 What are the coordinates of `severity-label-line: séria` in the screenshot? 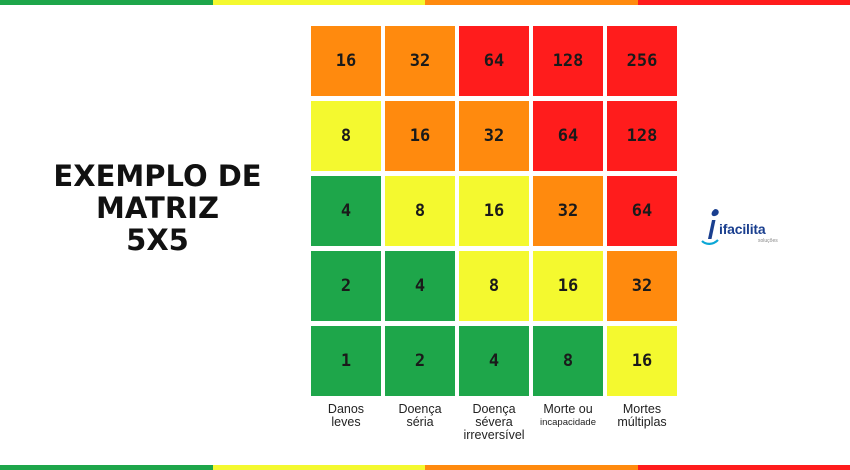 It's located at (420, 422).